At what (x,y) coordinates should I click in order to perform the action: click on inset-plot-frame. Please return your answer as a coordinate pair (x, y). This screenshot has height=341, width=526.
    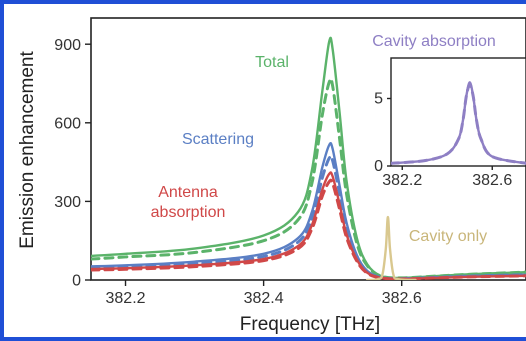
    Looking at the image, I should click on (458, 112).